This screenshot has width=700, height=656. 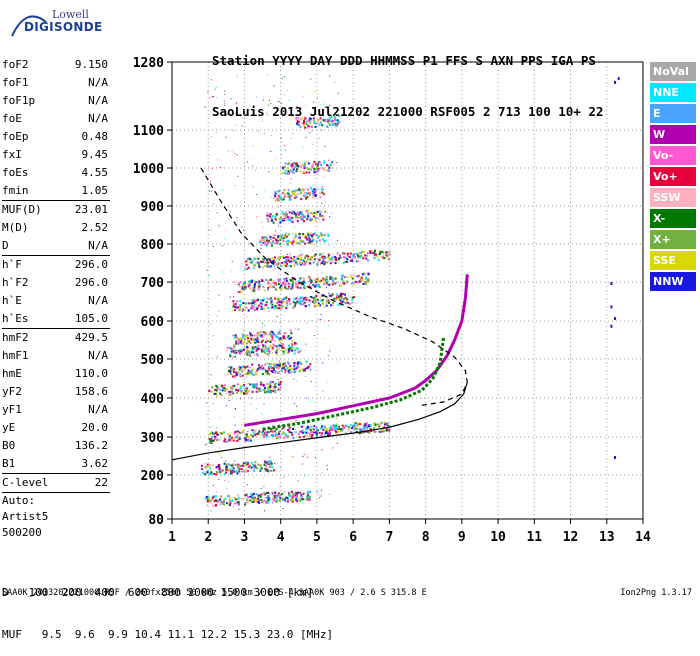 I want to click on y-tick-label: 1100, so click(x=148, y=131).